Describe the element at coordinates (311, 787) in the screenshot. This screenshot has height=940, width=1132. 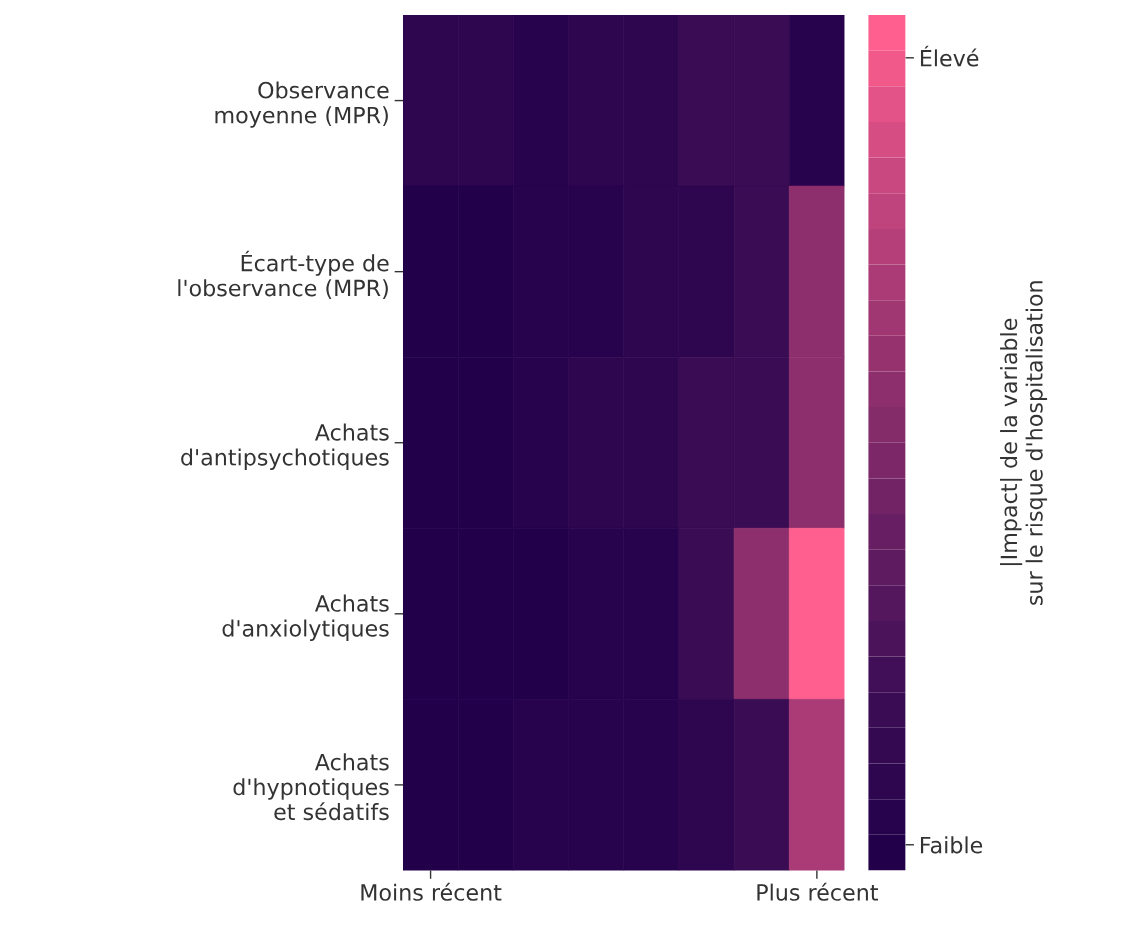
I see `y-tick-label: Achats d'hypnotiques et sédatifs` at that location.